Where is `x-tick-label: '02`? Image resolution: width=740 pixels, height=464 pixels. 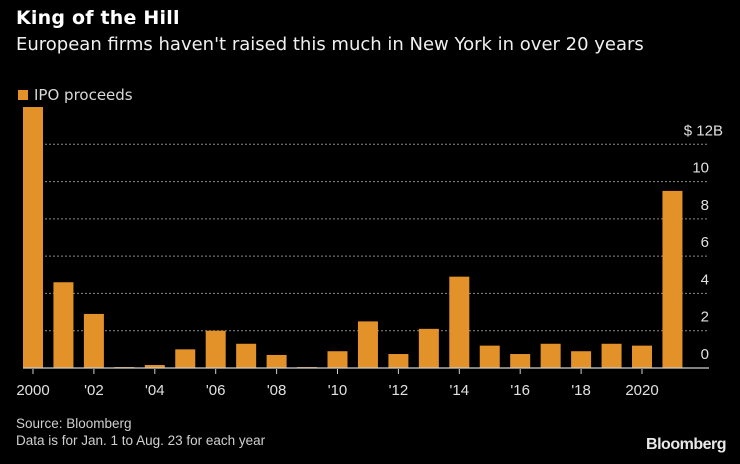 x-tick-label: '02 is located at coordinates (94, 390).